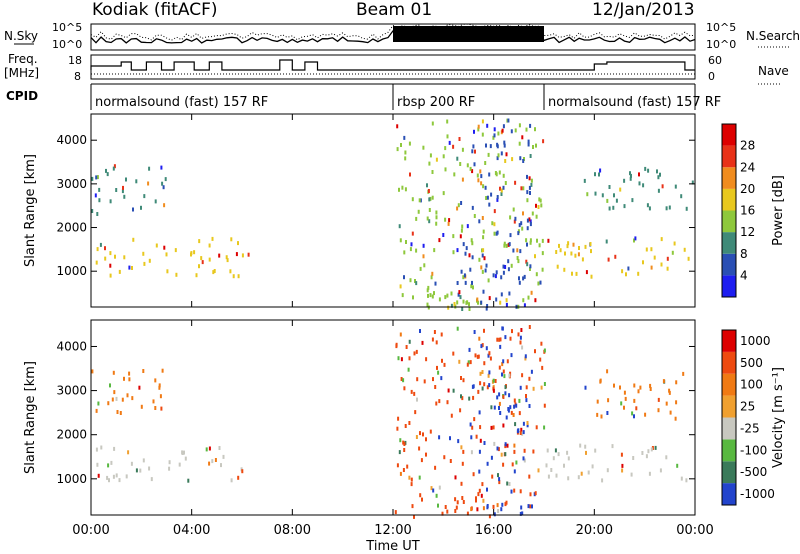 This screenshot has width=800, height=554. What do you see at coordinates (71, 479) in the screenshot?
I see `ytick-label-0: 1000` at bounding box center [71, 479].